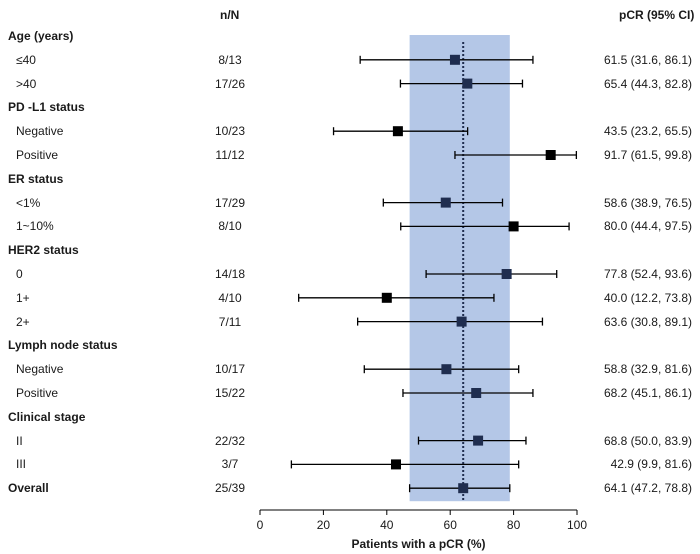 This screenshot has width=700, height=554. Describe the element at coordinates (230, 202) in the screenshot. I see `n-value: 17/29` at that location.